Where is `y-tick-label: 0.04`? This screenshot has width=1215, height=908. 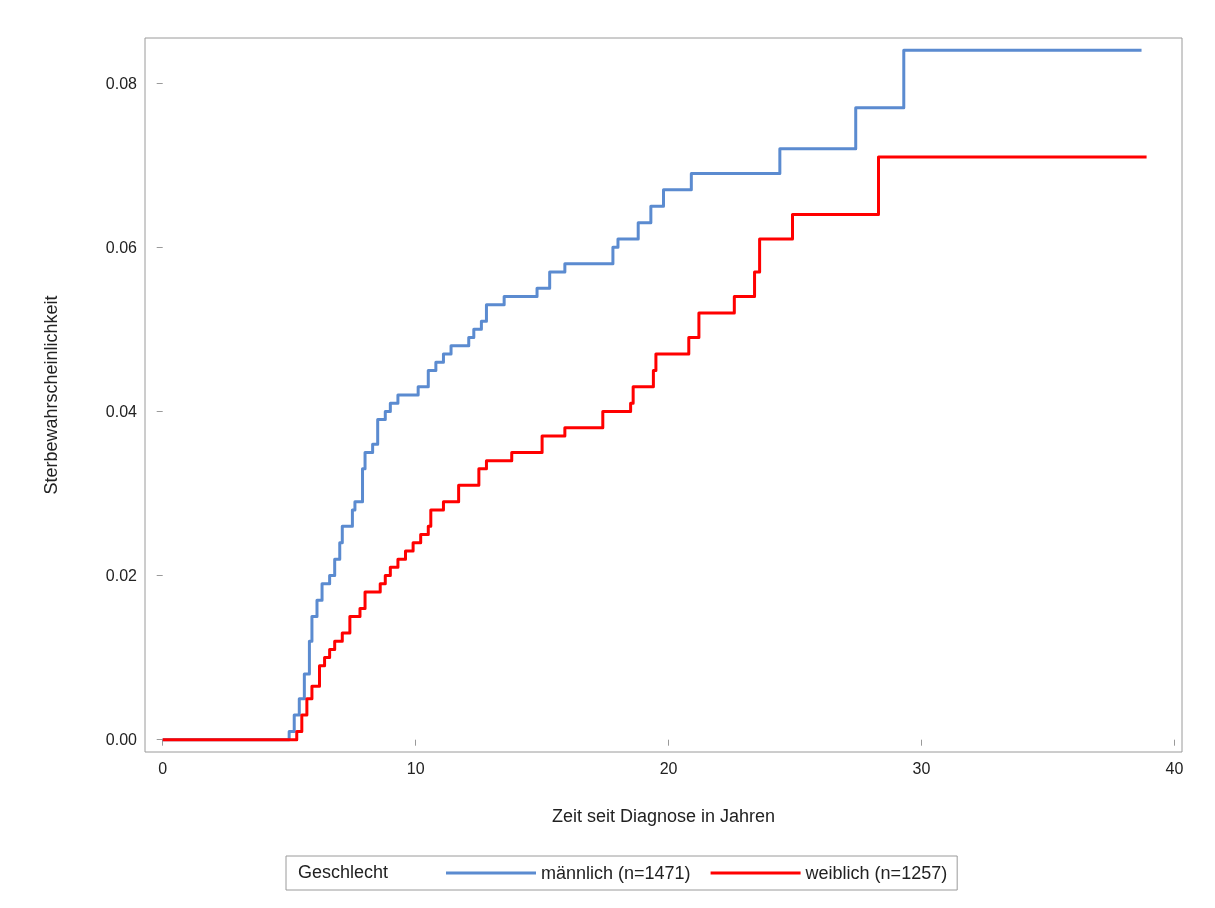
y-tick-label: 0.04 is located at coordinates (121, 411).